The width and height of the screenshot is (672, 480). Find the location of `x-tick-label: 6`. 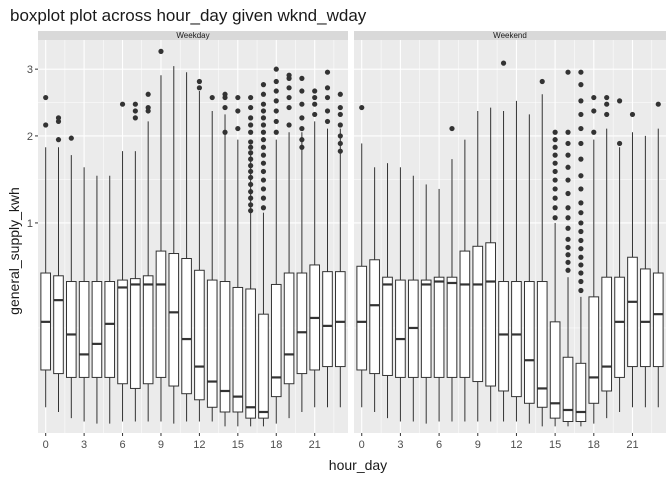

x-tick-label: 6 is located at coordinates (122, 445).